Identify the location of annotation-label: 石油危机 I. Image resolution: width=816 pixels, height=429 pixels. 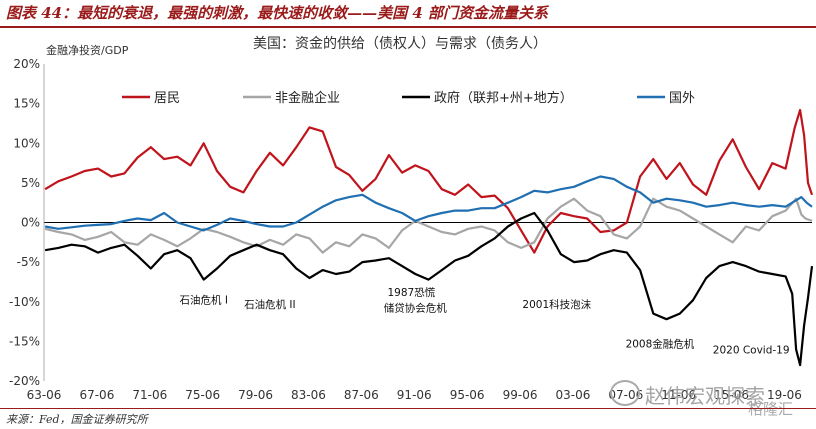
(204, 299).